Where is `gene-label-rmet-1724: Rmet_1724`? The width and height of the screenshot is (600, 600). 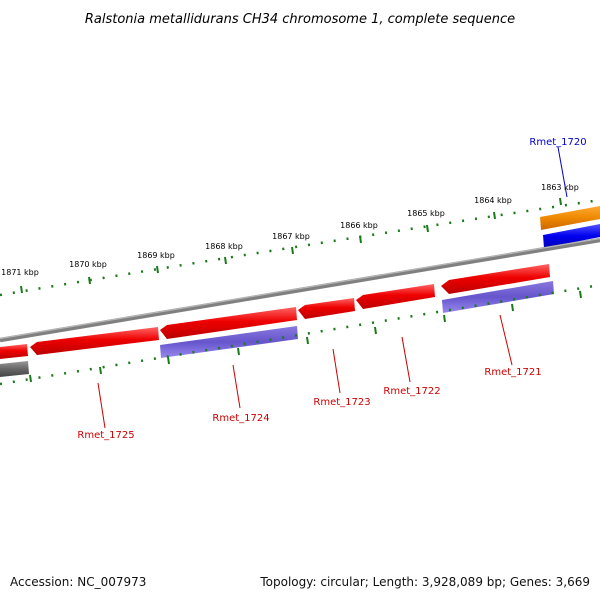
gene-label-rmet-1724: Rmet_1724 is located at coordinates (240, 418).